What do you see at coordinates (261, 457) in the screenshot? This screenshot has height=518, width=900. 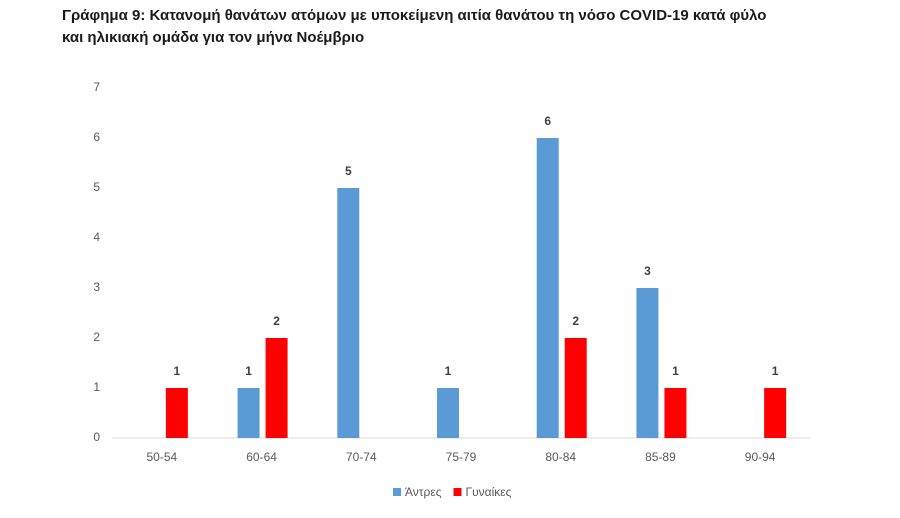 I see `x-tick-label: 60-64` at bounding box center [261, 457].